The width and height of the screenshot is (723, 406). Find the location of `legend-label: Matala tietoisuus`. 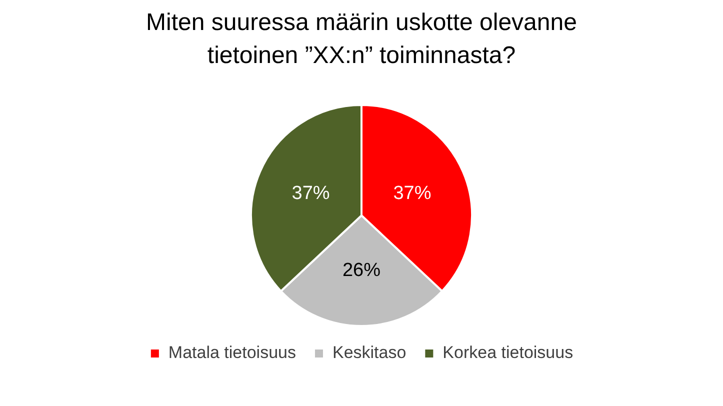

legend-label: Matala tietoisuus is located at coordinates (232, 352).